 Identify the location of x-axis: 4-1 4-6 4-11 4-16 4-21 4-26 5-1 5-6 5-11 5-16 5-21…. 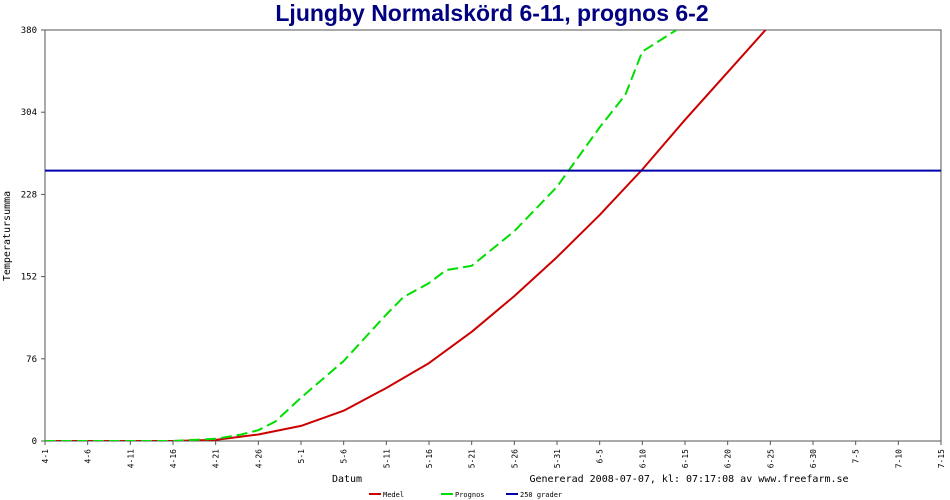
(493, 454).